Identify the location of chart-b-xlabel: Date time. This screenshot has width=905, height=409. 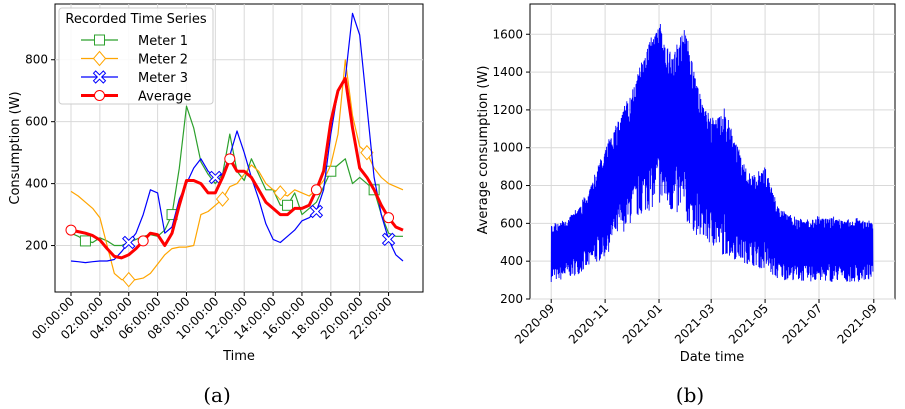
(712, 357).